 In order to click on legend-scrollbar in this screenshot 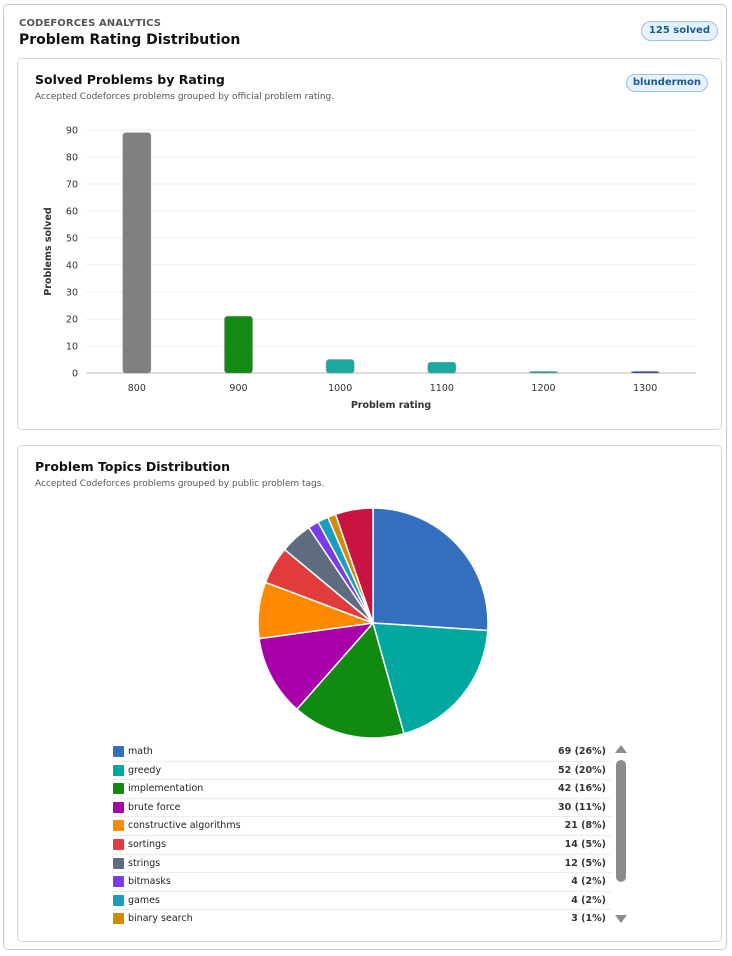, I will do `click(621, 835)`.